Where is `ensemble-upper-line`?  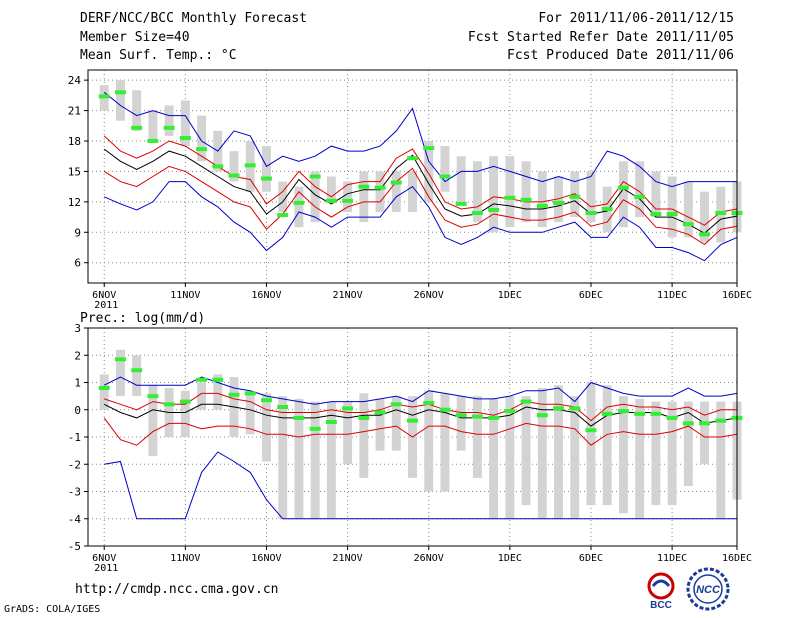
ensemble-upper-line is located at coordinates (420, 180).